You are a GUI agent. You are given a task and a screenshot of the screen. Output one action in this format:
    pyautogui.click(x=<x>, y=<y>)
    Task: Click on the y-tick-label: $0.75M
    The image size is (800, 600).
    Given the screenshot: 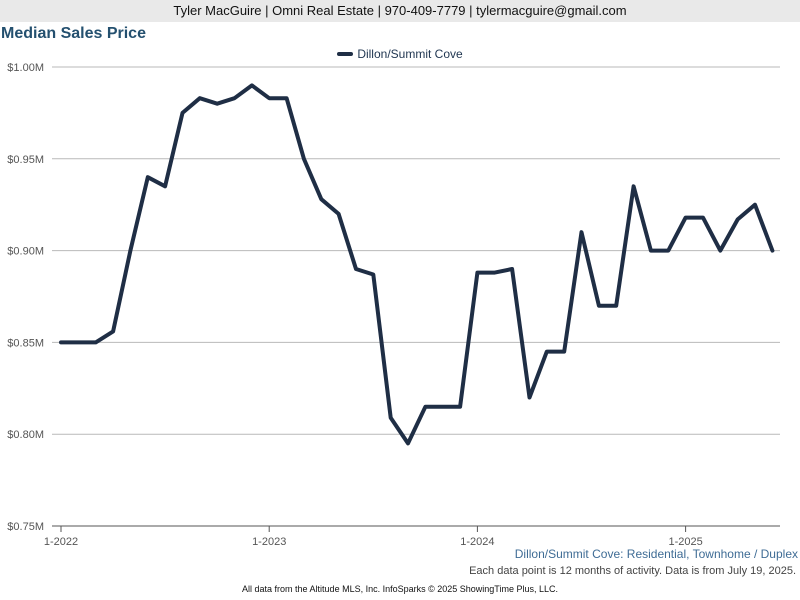 What is the action you would take?
    pyautogui.click(x=25, y=527)
    